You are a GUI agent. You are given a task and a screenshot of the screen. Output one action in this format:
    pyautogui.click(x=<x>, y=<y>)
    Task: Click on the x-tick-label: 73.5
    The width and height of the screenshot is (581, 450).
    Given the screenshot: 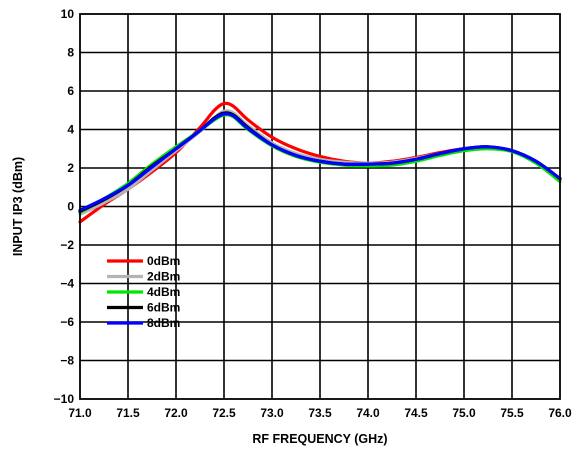 What is the action you would take?
    pyautogui.click(x=320, y=413)
    